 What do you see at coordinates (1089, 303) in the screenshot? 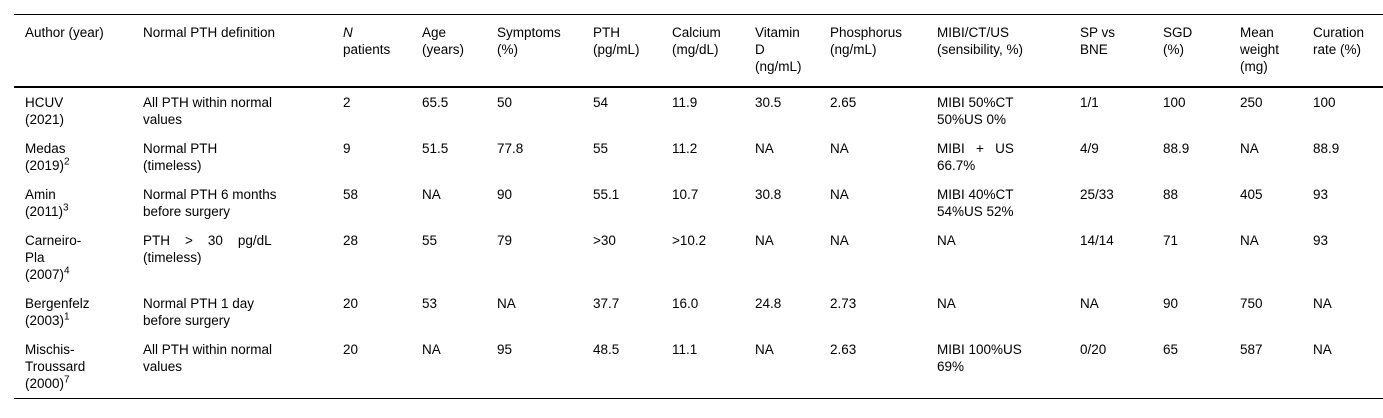
I see `cell-sp-vs-bne: NA` at bounding box center [1089, 303].